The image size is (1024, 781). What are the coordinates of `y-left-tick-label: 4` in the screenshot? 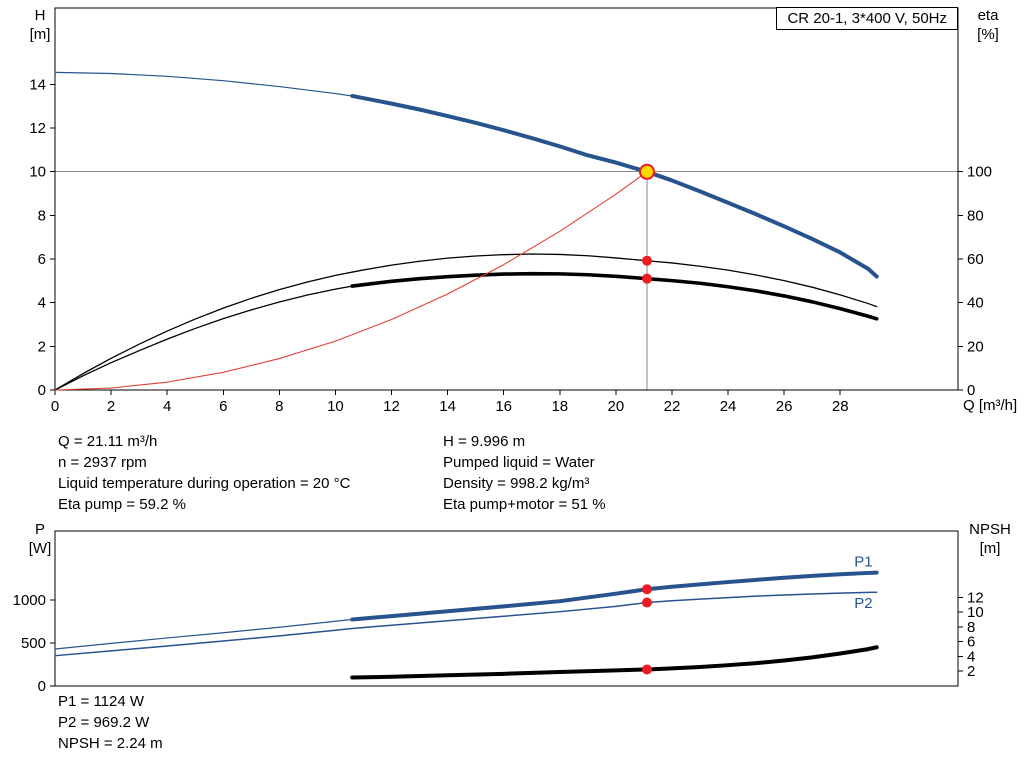 It's located at (42, 303).